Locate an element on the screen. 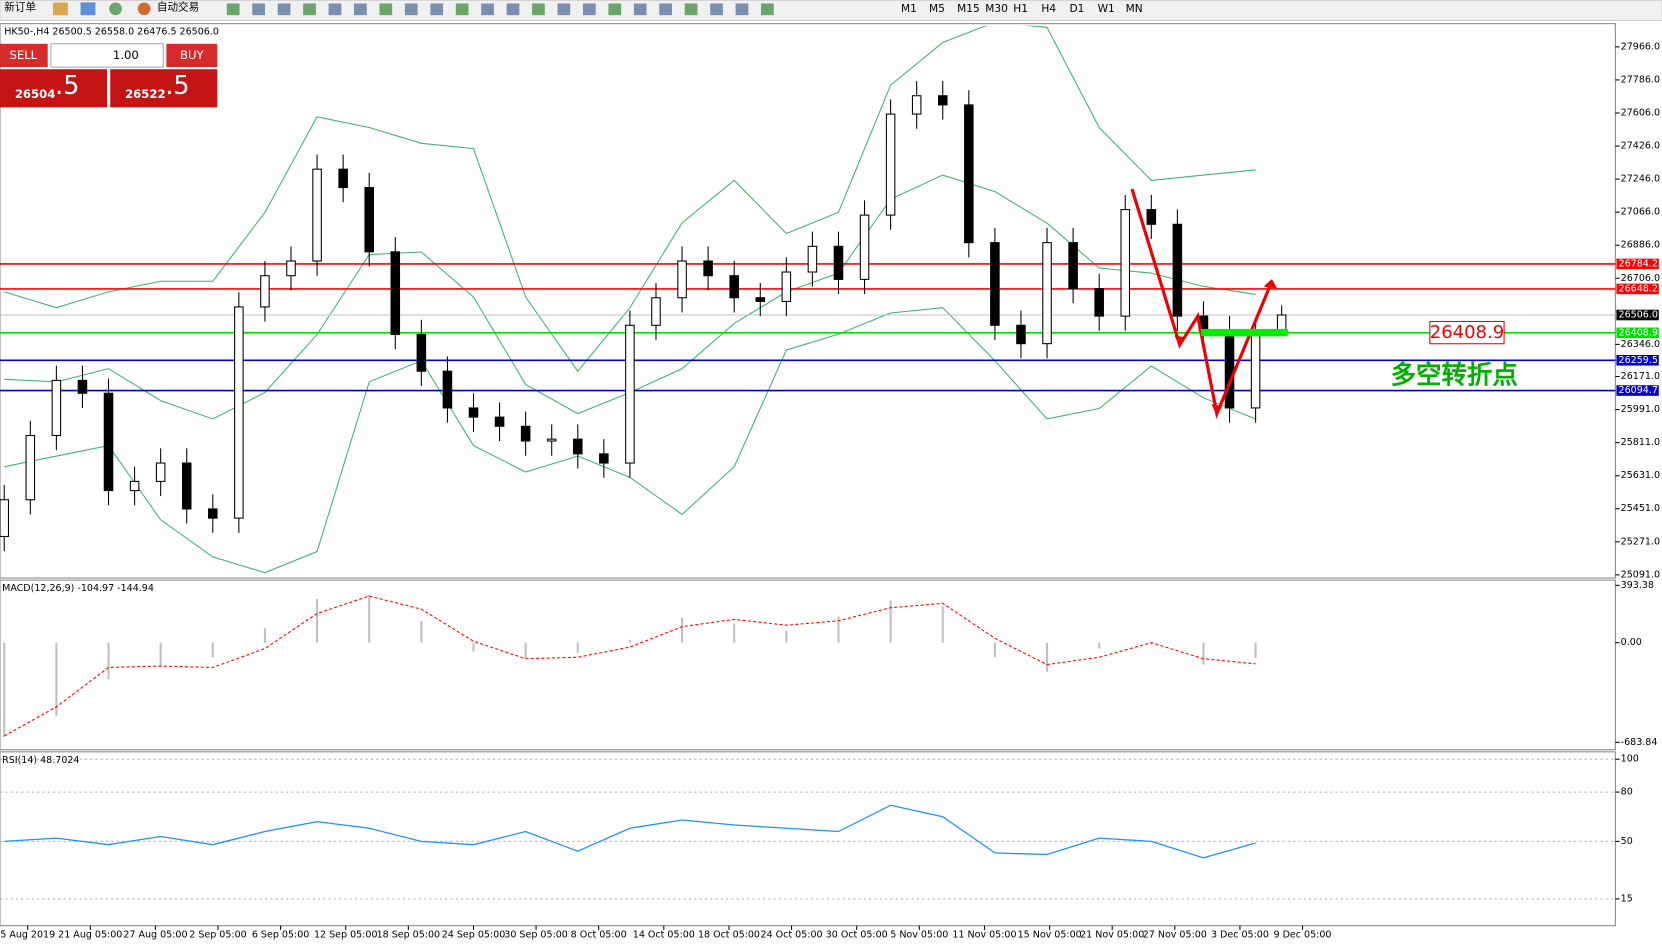  timeframe: D1 is located at coordinates (1076, 9).